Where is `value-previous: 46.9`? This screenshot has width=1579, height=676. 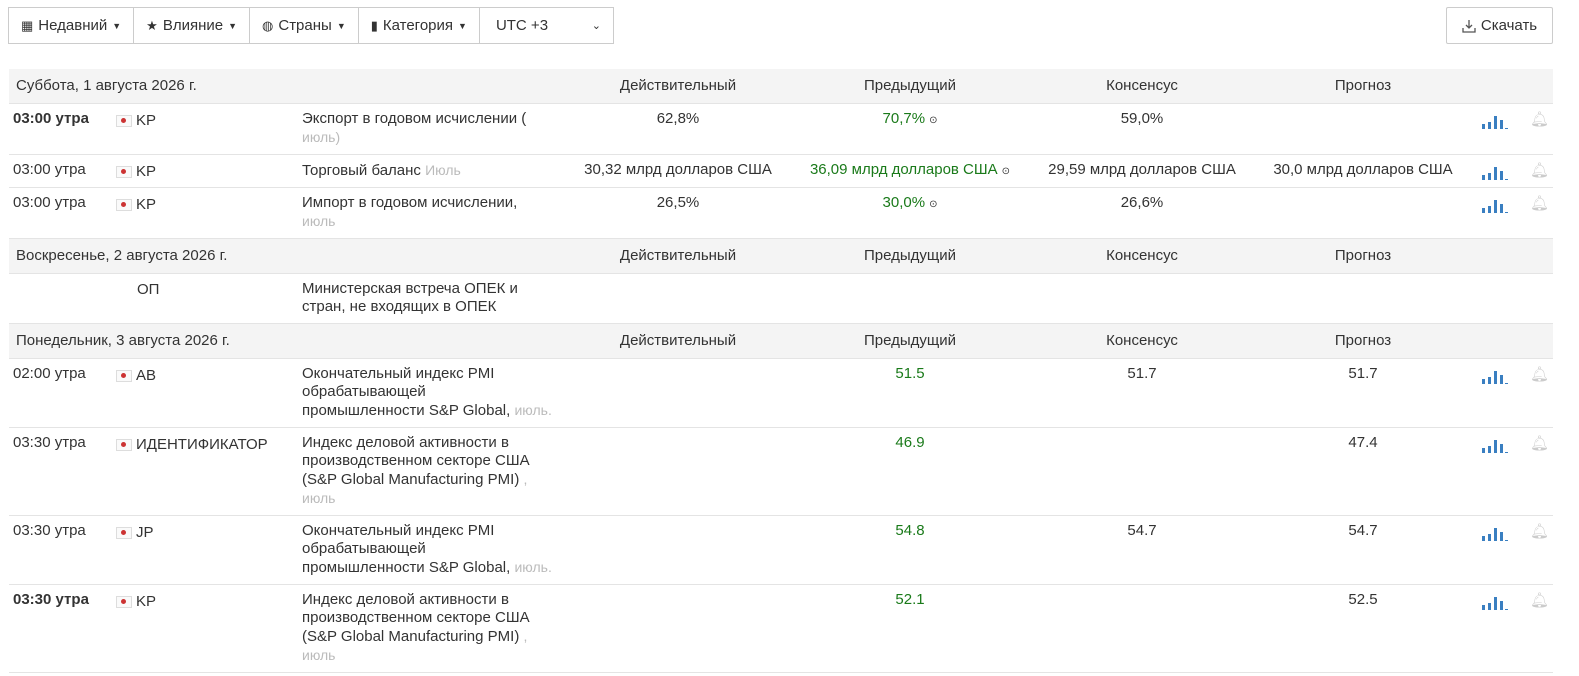
value-previous: 46.9 is located at coordinates (910, 443).